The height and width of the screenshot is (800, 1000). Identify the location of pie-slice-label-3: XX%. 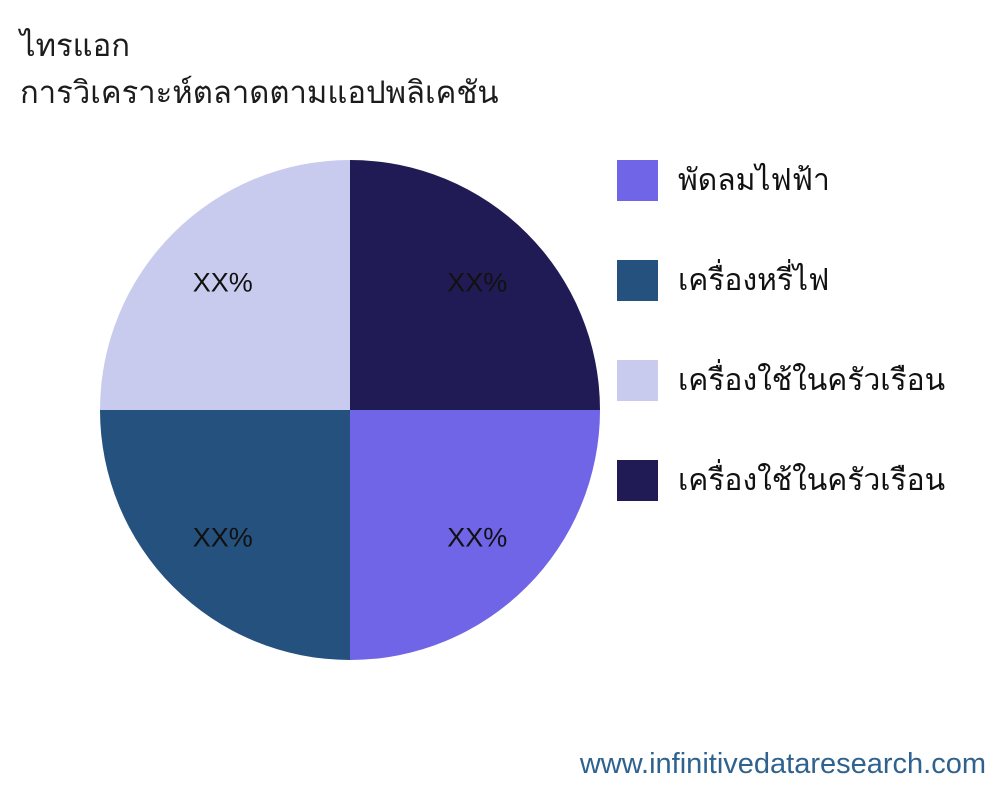
(477, 283).